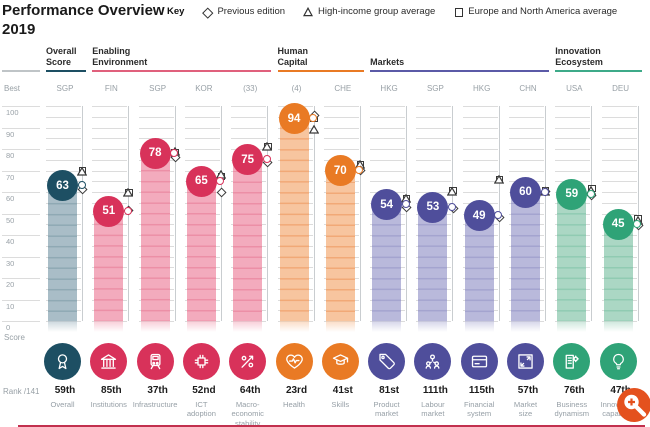 The height and width of the screenshot is (427, 650). What do you see at coordinates (525, 361) in the screenshot?
I see `expand-icon` at bounding box center [525, 361].